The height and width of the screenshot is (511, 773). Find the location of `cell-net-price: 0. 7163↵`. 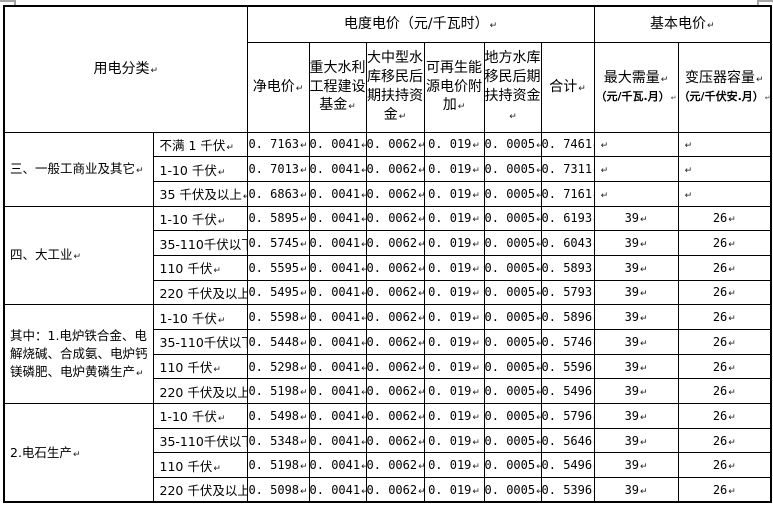

cell-net-price: 0. 7163↵ is located at coordinates (278, 144).